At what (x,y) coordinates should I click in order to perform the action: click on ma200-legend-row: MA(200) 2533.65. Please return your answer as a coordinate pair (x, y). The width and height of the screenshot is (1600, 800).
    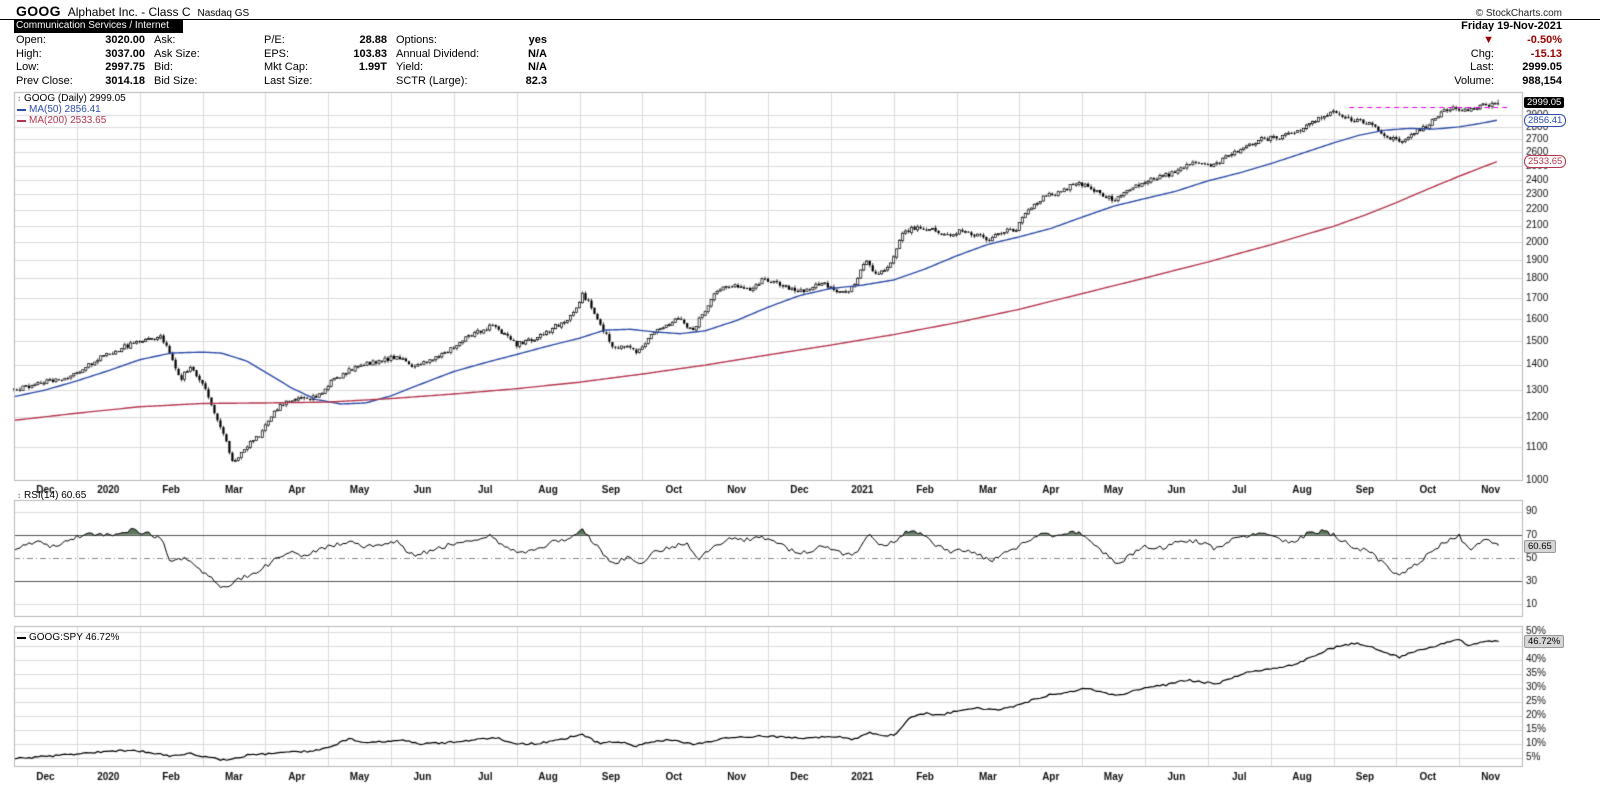
    Looking at the image, I should click on (61, 120).